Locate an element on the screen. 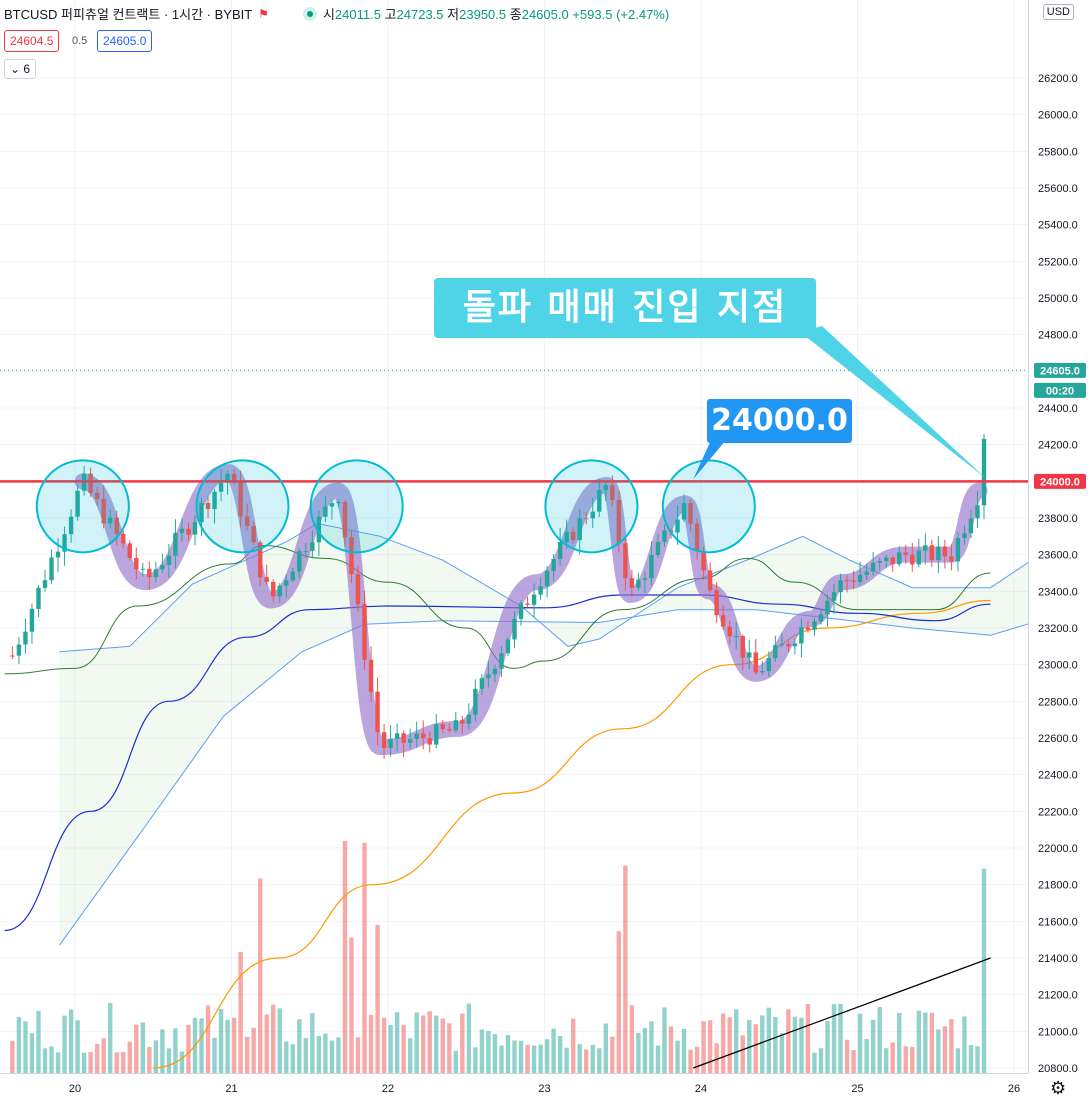 This screenshot has width=1088, height=1099. moving-average-short is located at coordinates (497, 609).